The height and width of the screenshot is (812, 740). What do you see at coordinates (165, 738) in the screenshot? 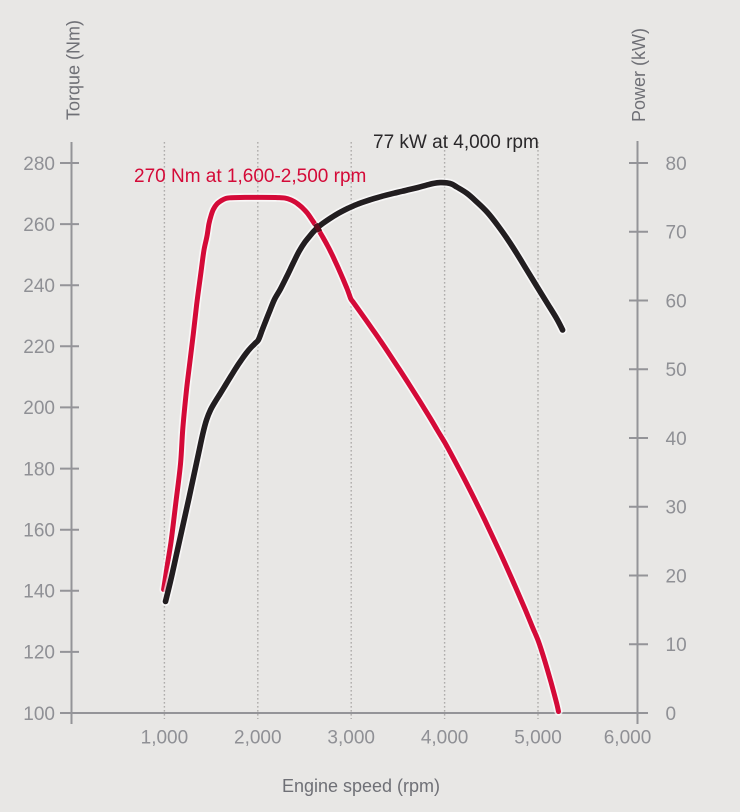
I see `svg-text: 1,000` at bounding box center [165, 738].